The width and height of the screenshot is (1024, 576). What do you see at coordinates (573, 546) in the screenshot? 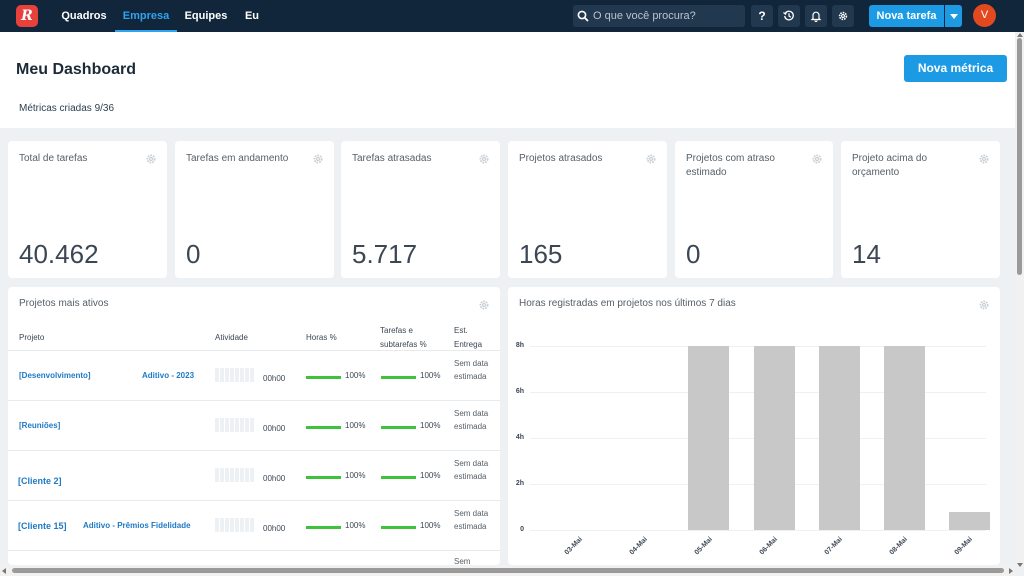
I see `x-tick-label: 03-Mai` at bounding box center [573, 546].